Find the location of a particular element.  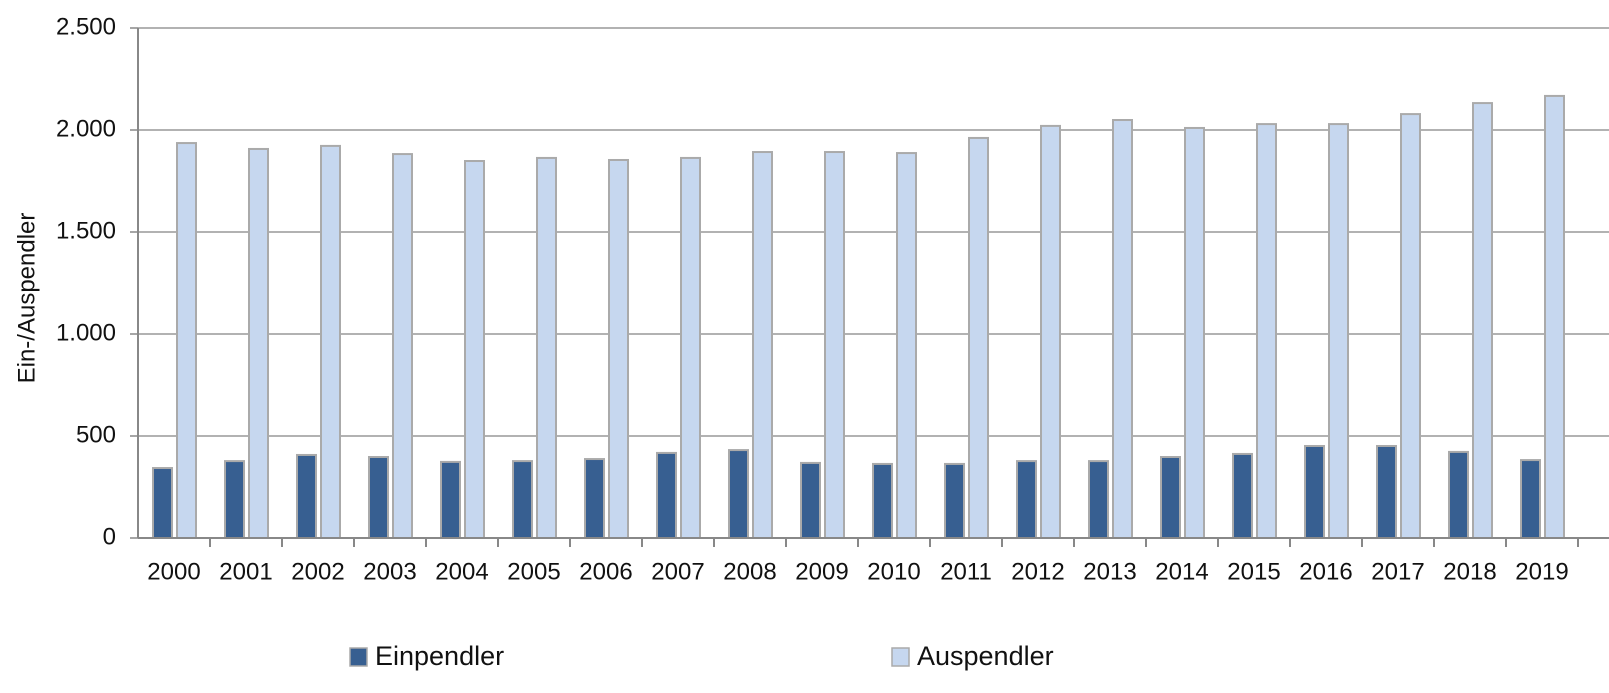

x-tick-label: 2000 is located at coordinates (173, 571).